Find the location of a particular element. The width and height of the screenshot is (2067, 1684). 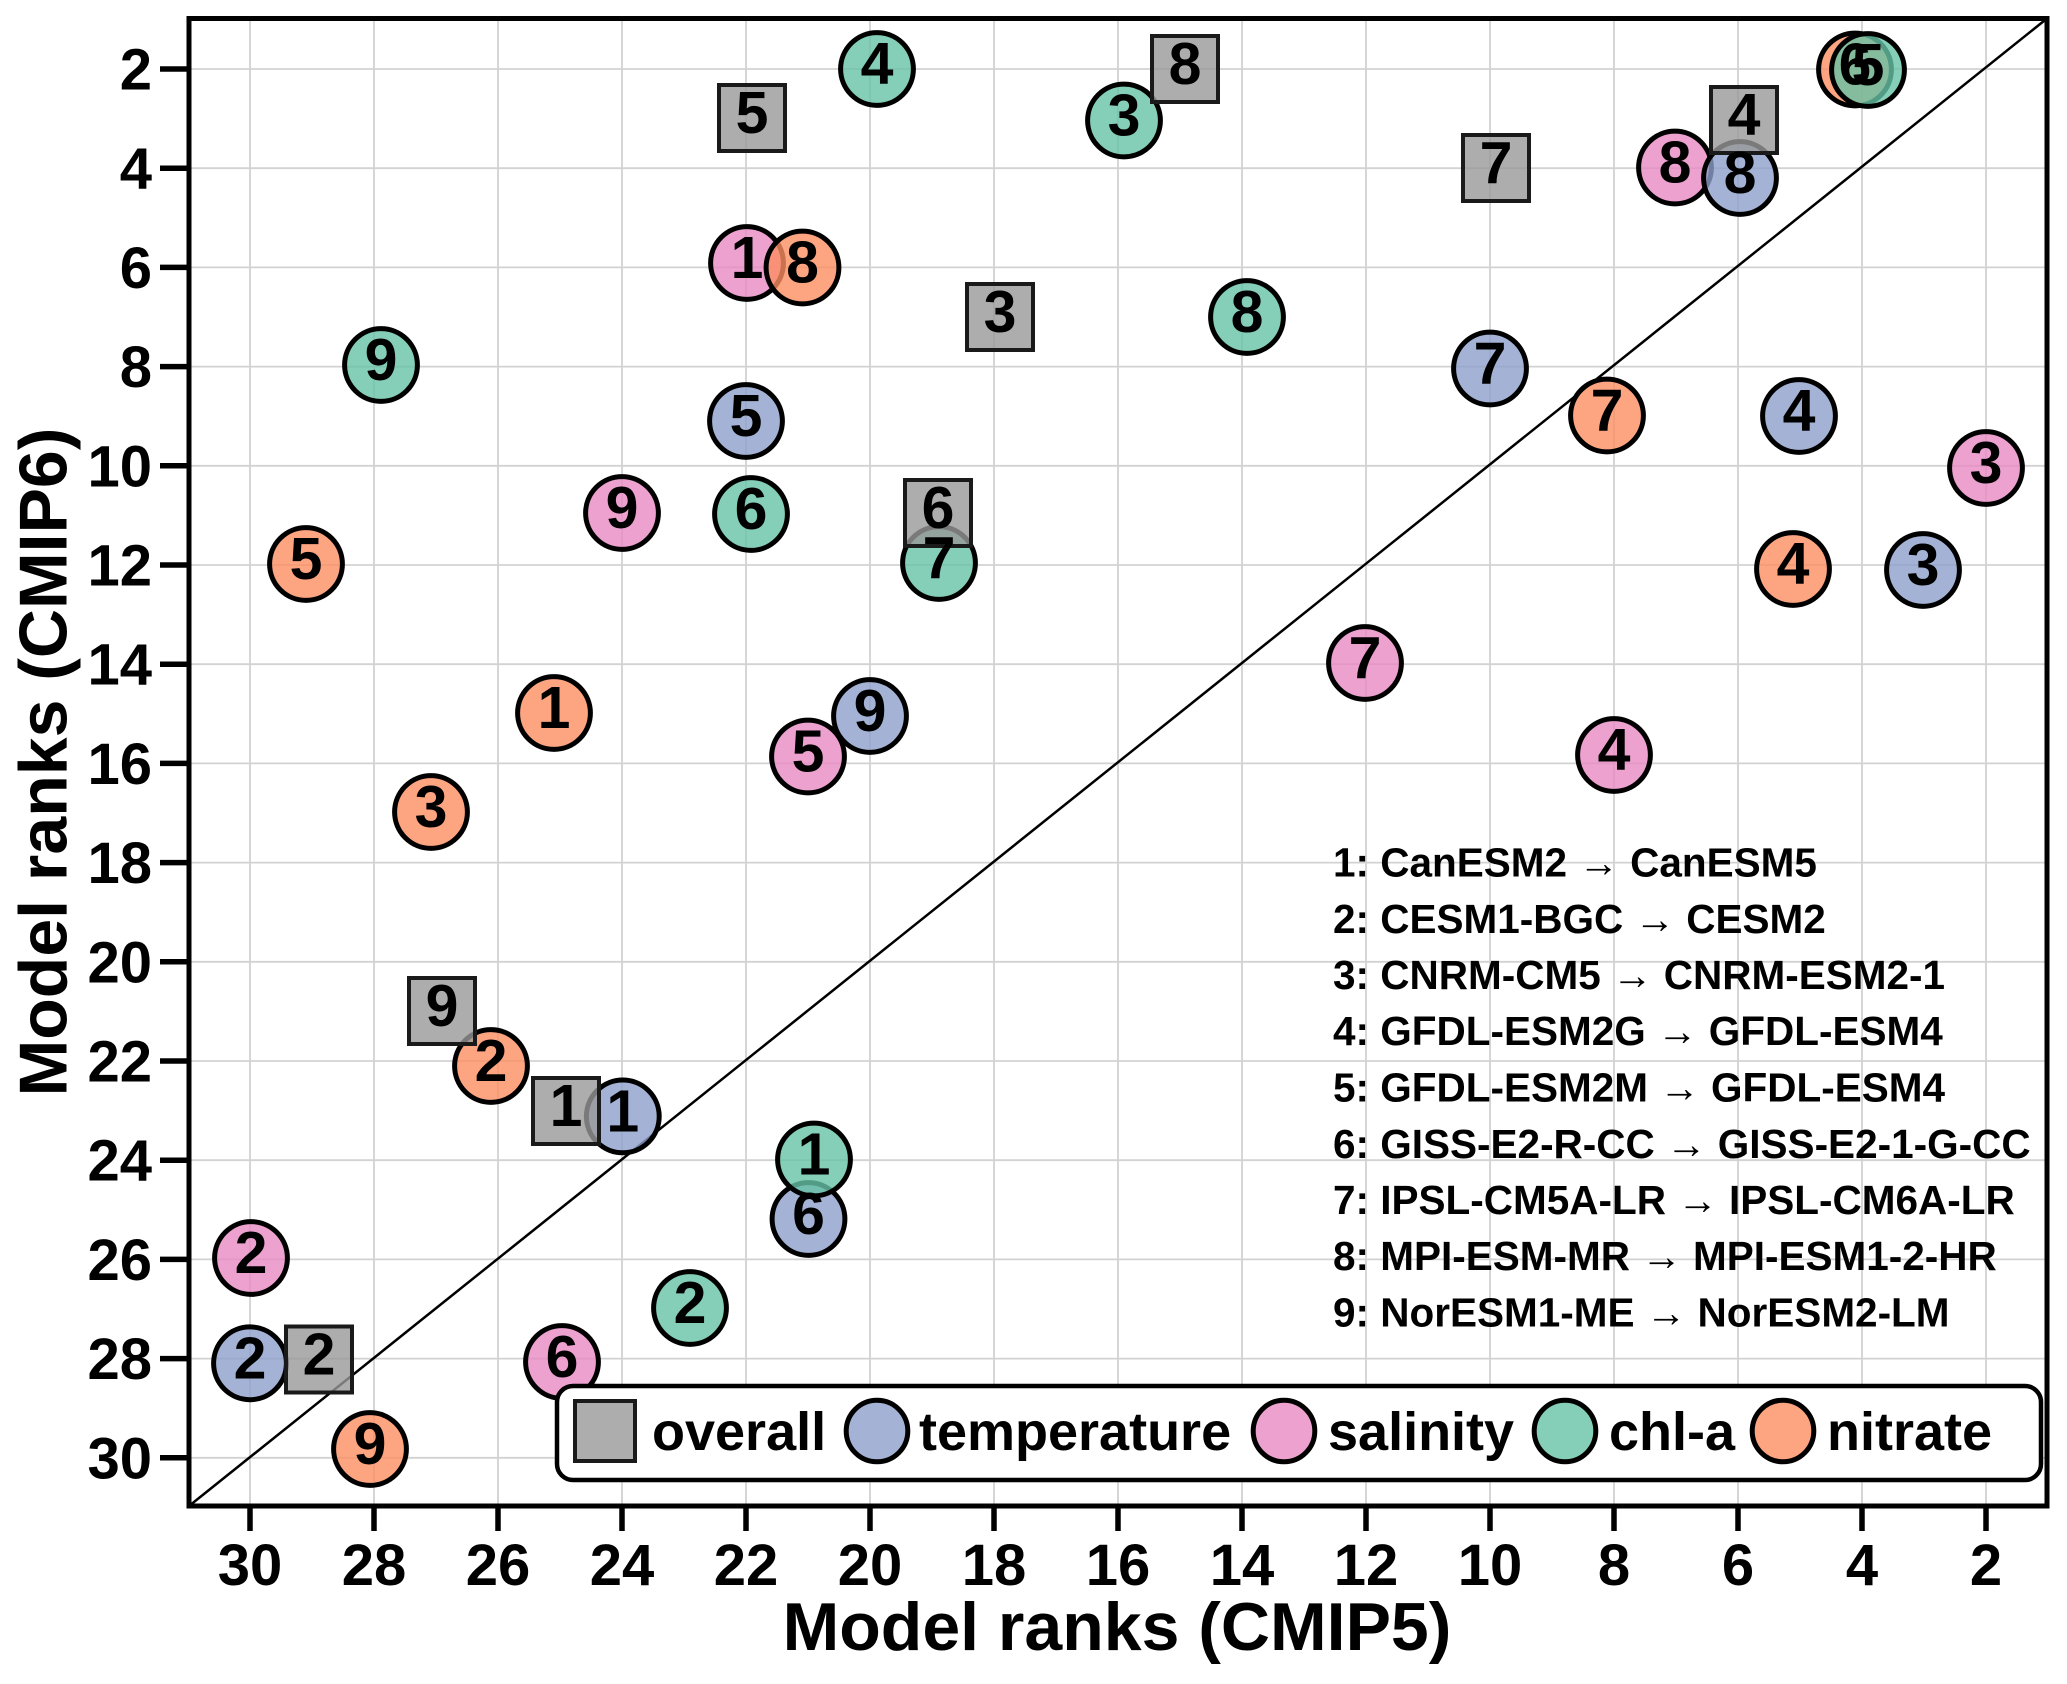

svg-text: Model ranks (CMIP6) is located at coordinates (44, 762).